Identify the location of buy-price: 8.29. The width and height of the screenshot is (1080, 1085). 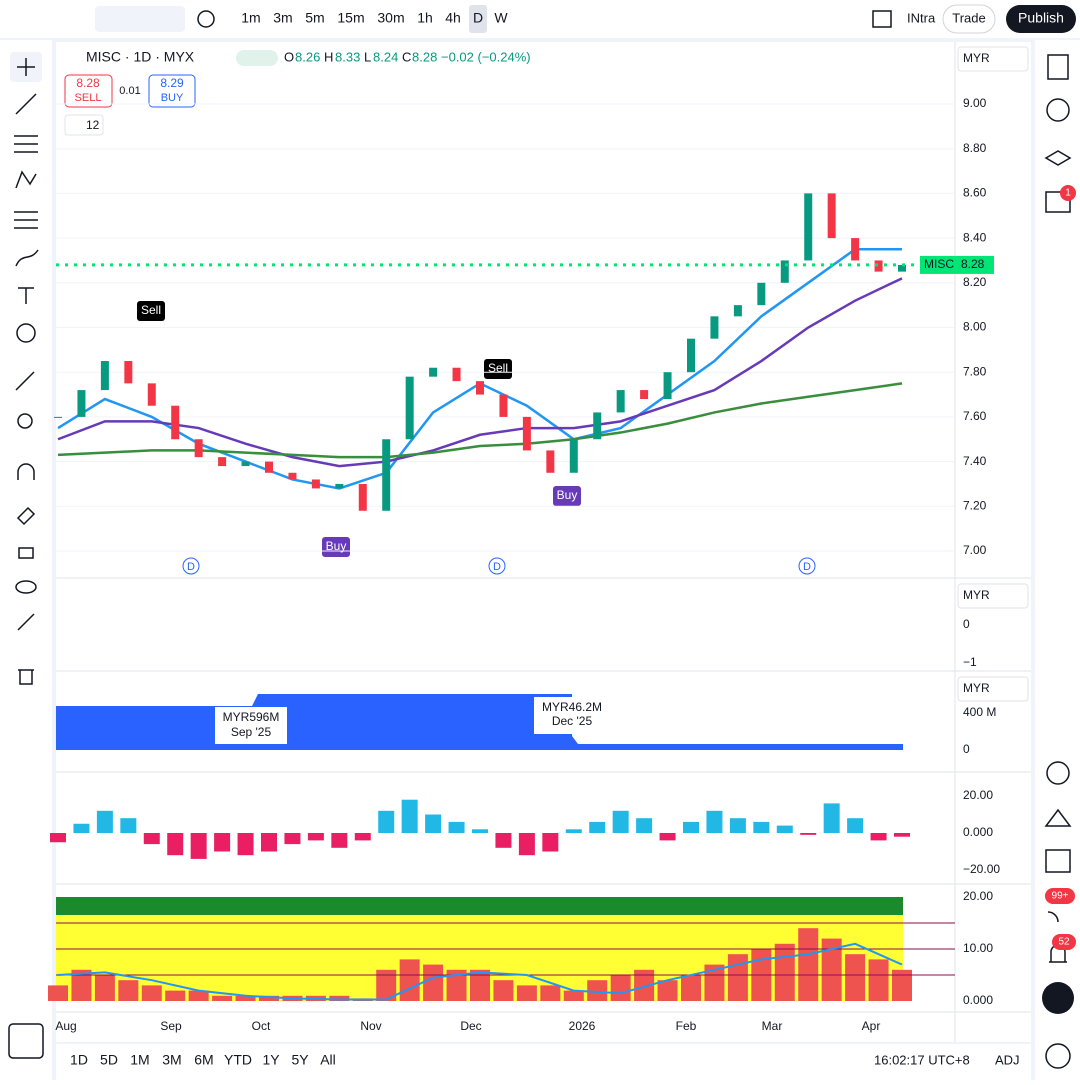
(172, 83).